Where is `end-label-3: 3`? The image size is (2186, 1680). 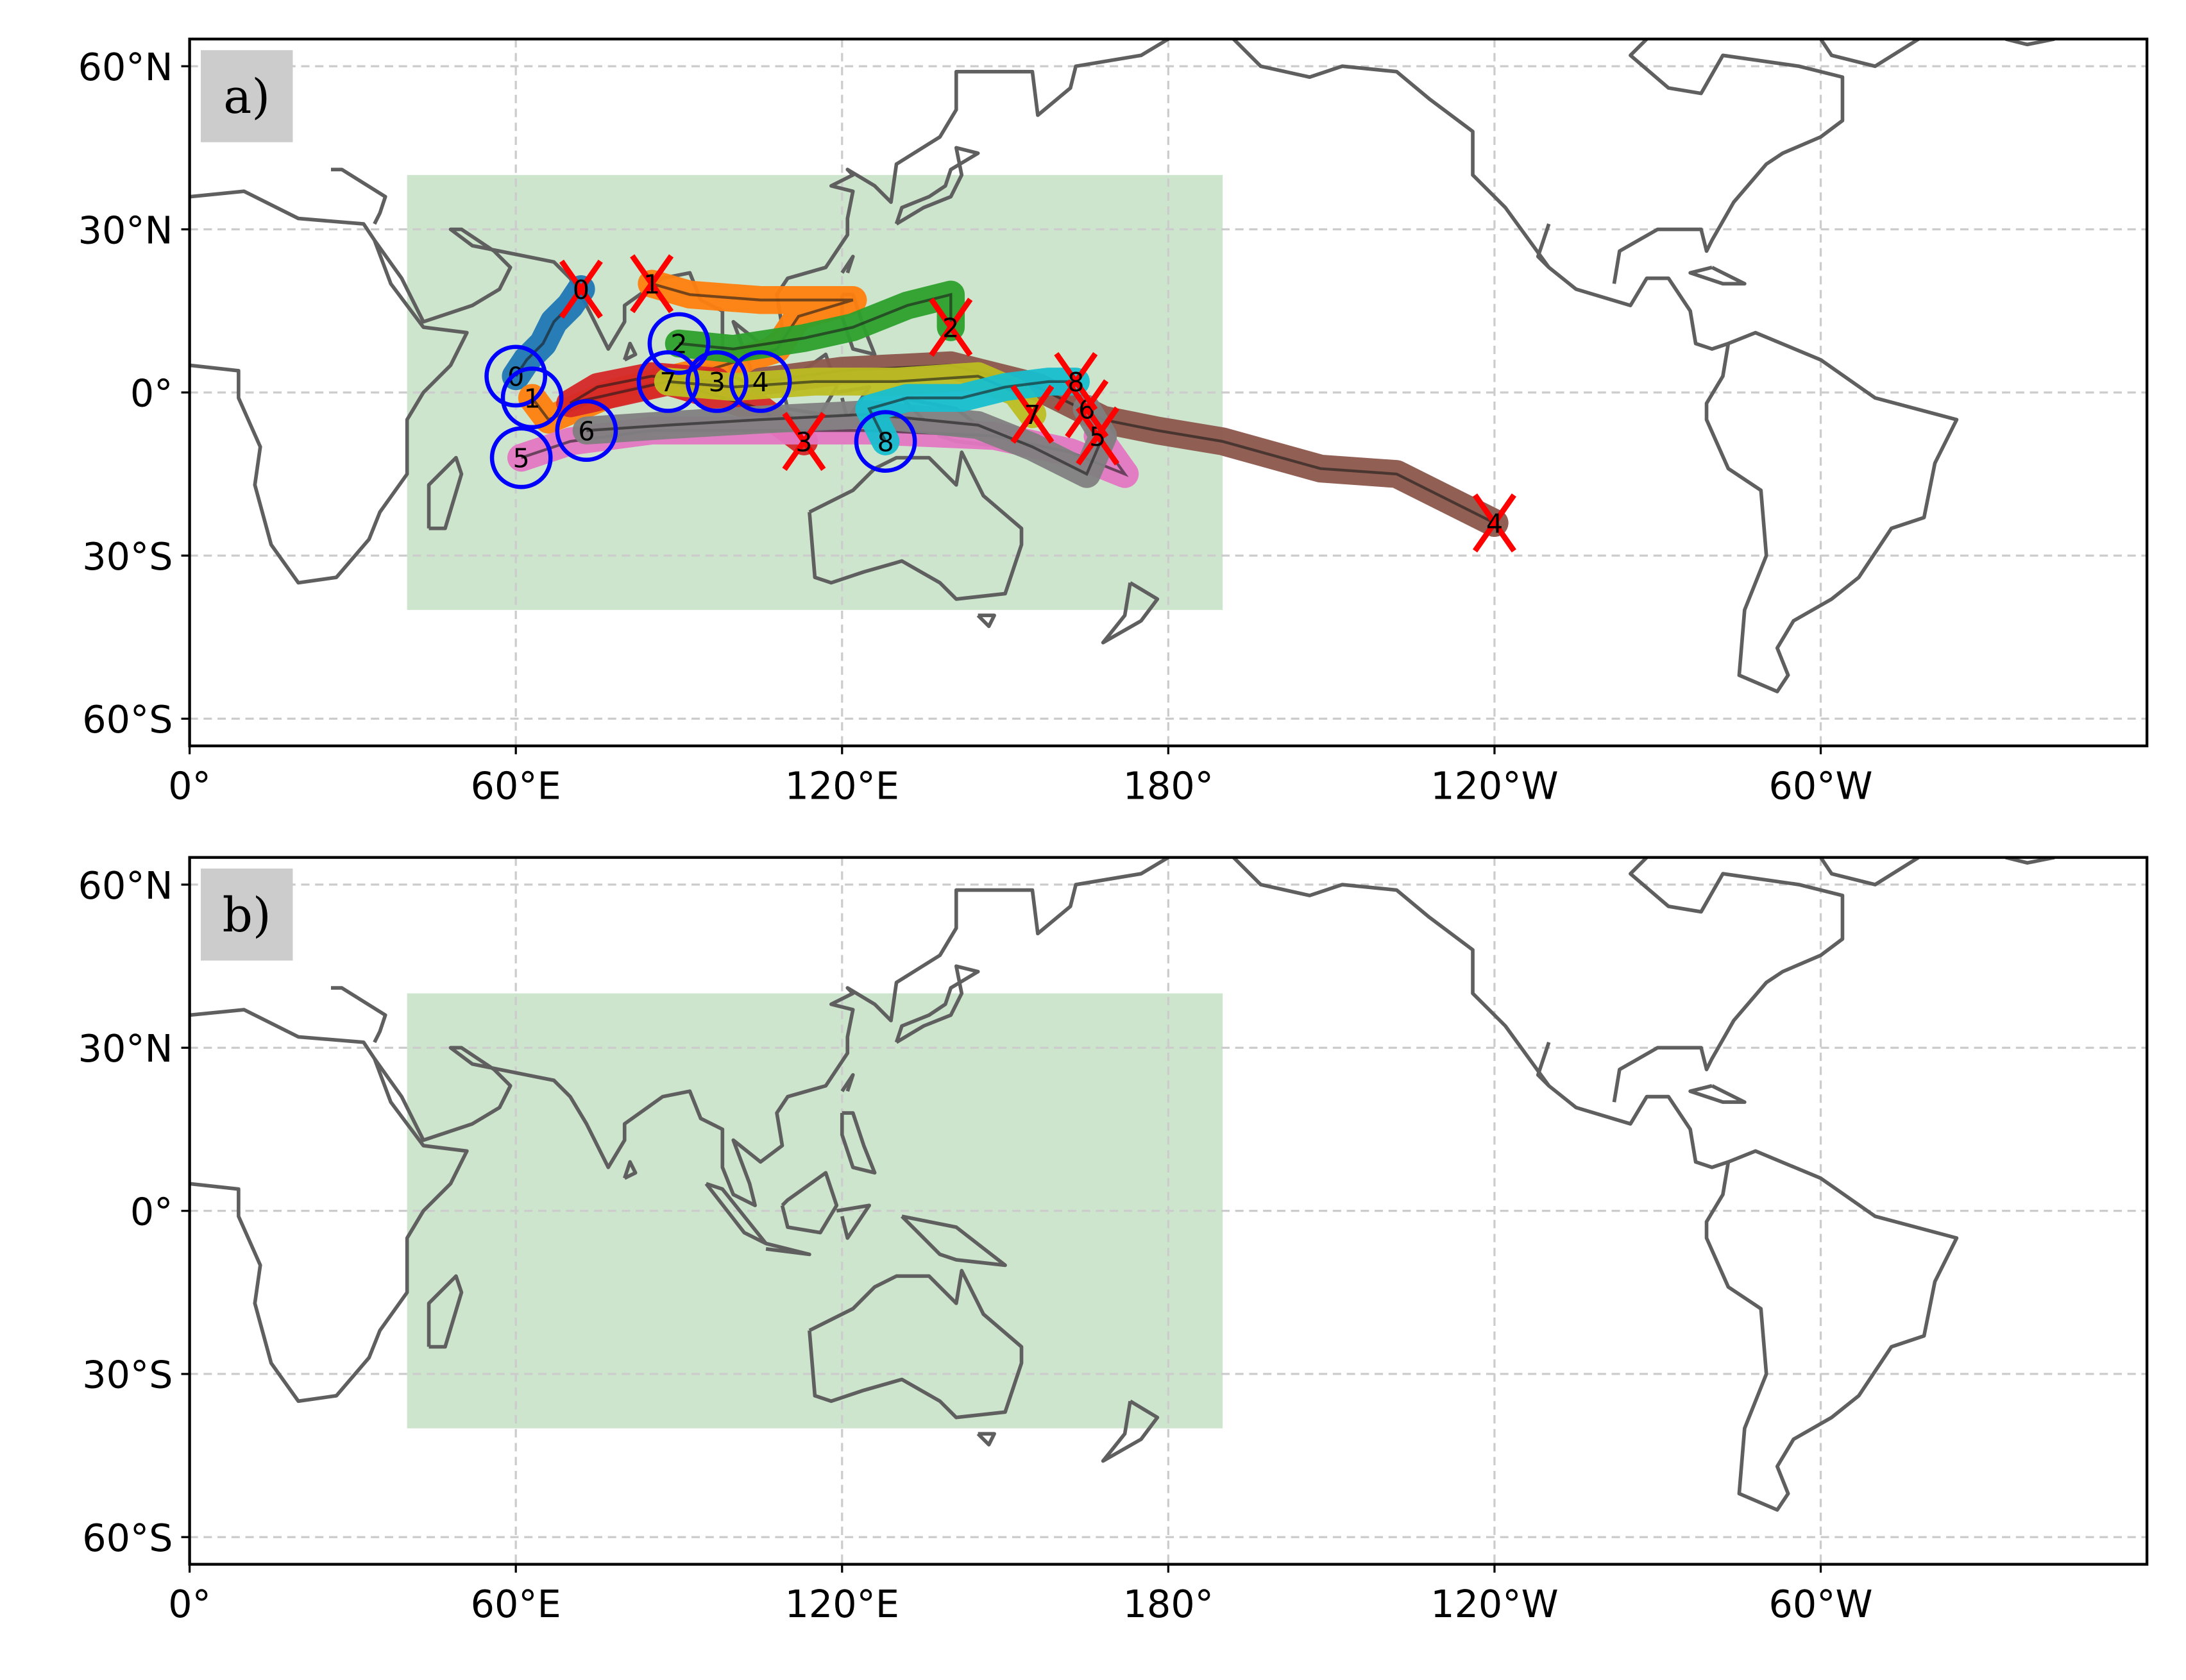
end-label-3: 3 is located at coordinates (803, 442).